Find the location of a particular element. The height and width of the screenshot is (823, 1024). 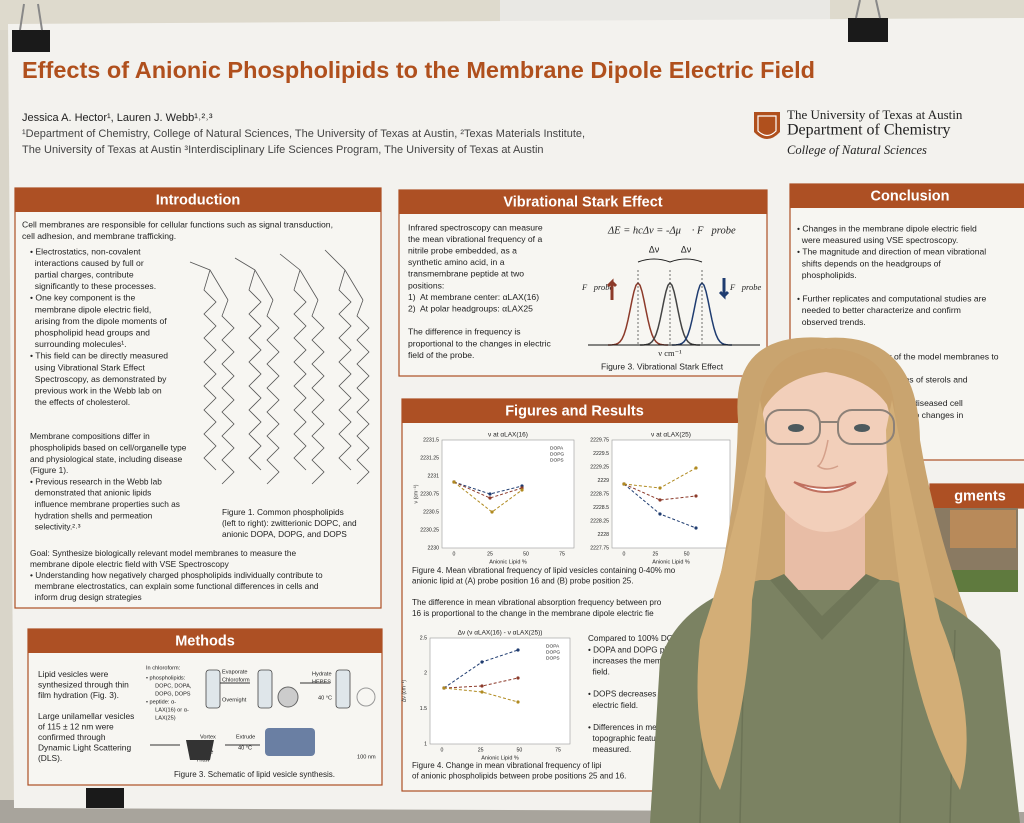

findings-text: • DOPS decreases t is located at coordinates (625, 694).